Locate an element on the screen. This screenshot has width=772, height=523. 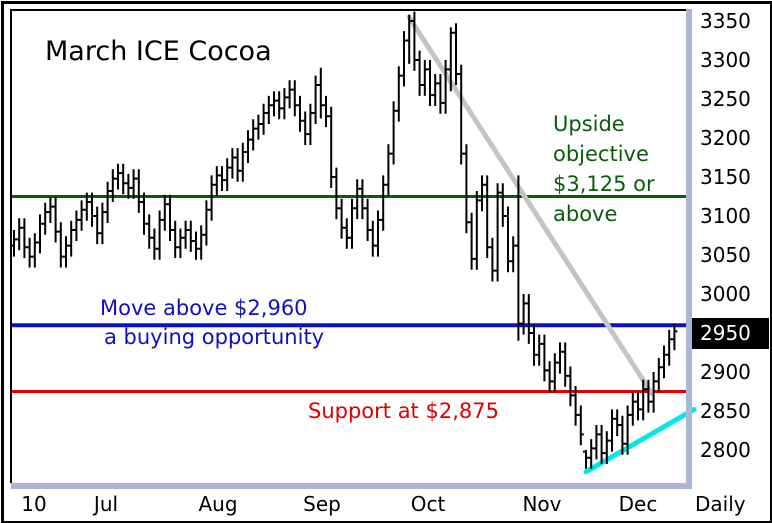
chart-title: March ICE Cocoa is located at coordinates (158, 51).